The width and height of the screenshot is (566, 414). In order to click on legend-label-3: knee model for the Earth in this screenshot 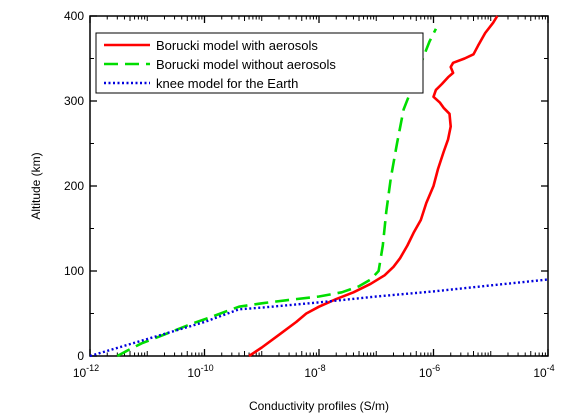, I will do `click(227, 83)`.